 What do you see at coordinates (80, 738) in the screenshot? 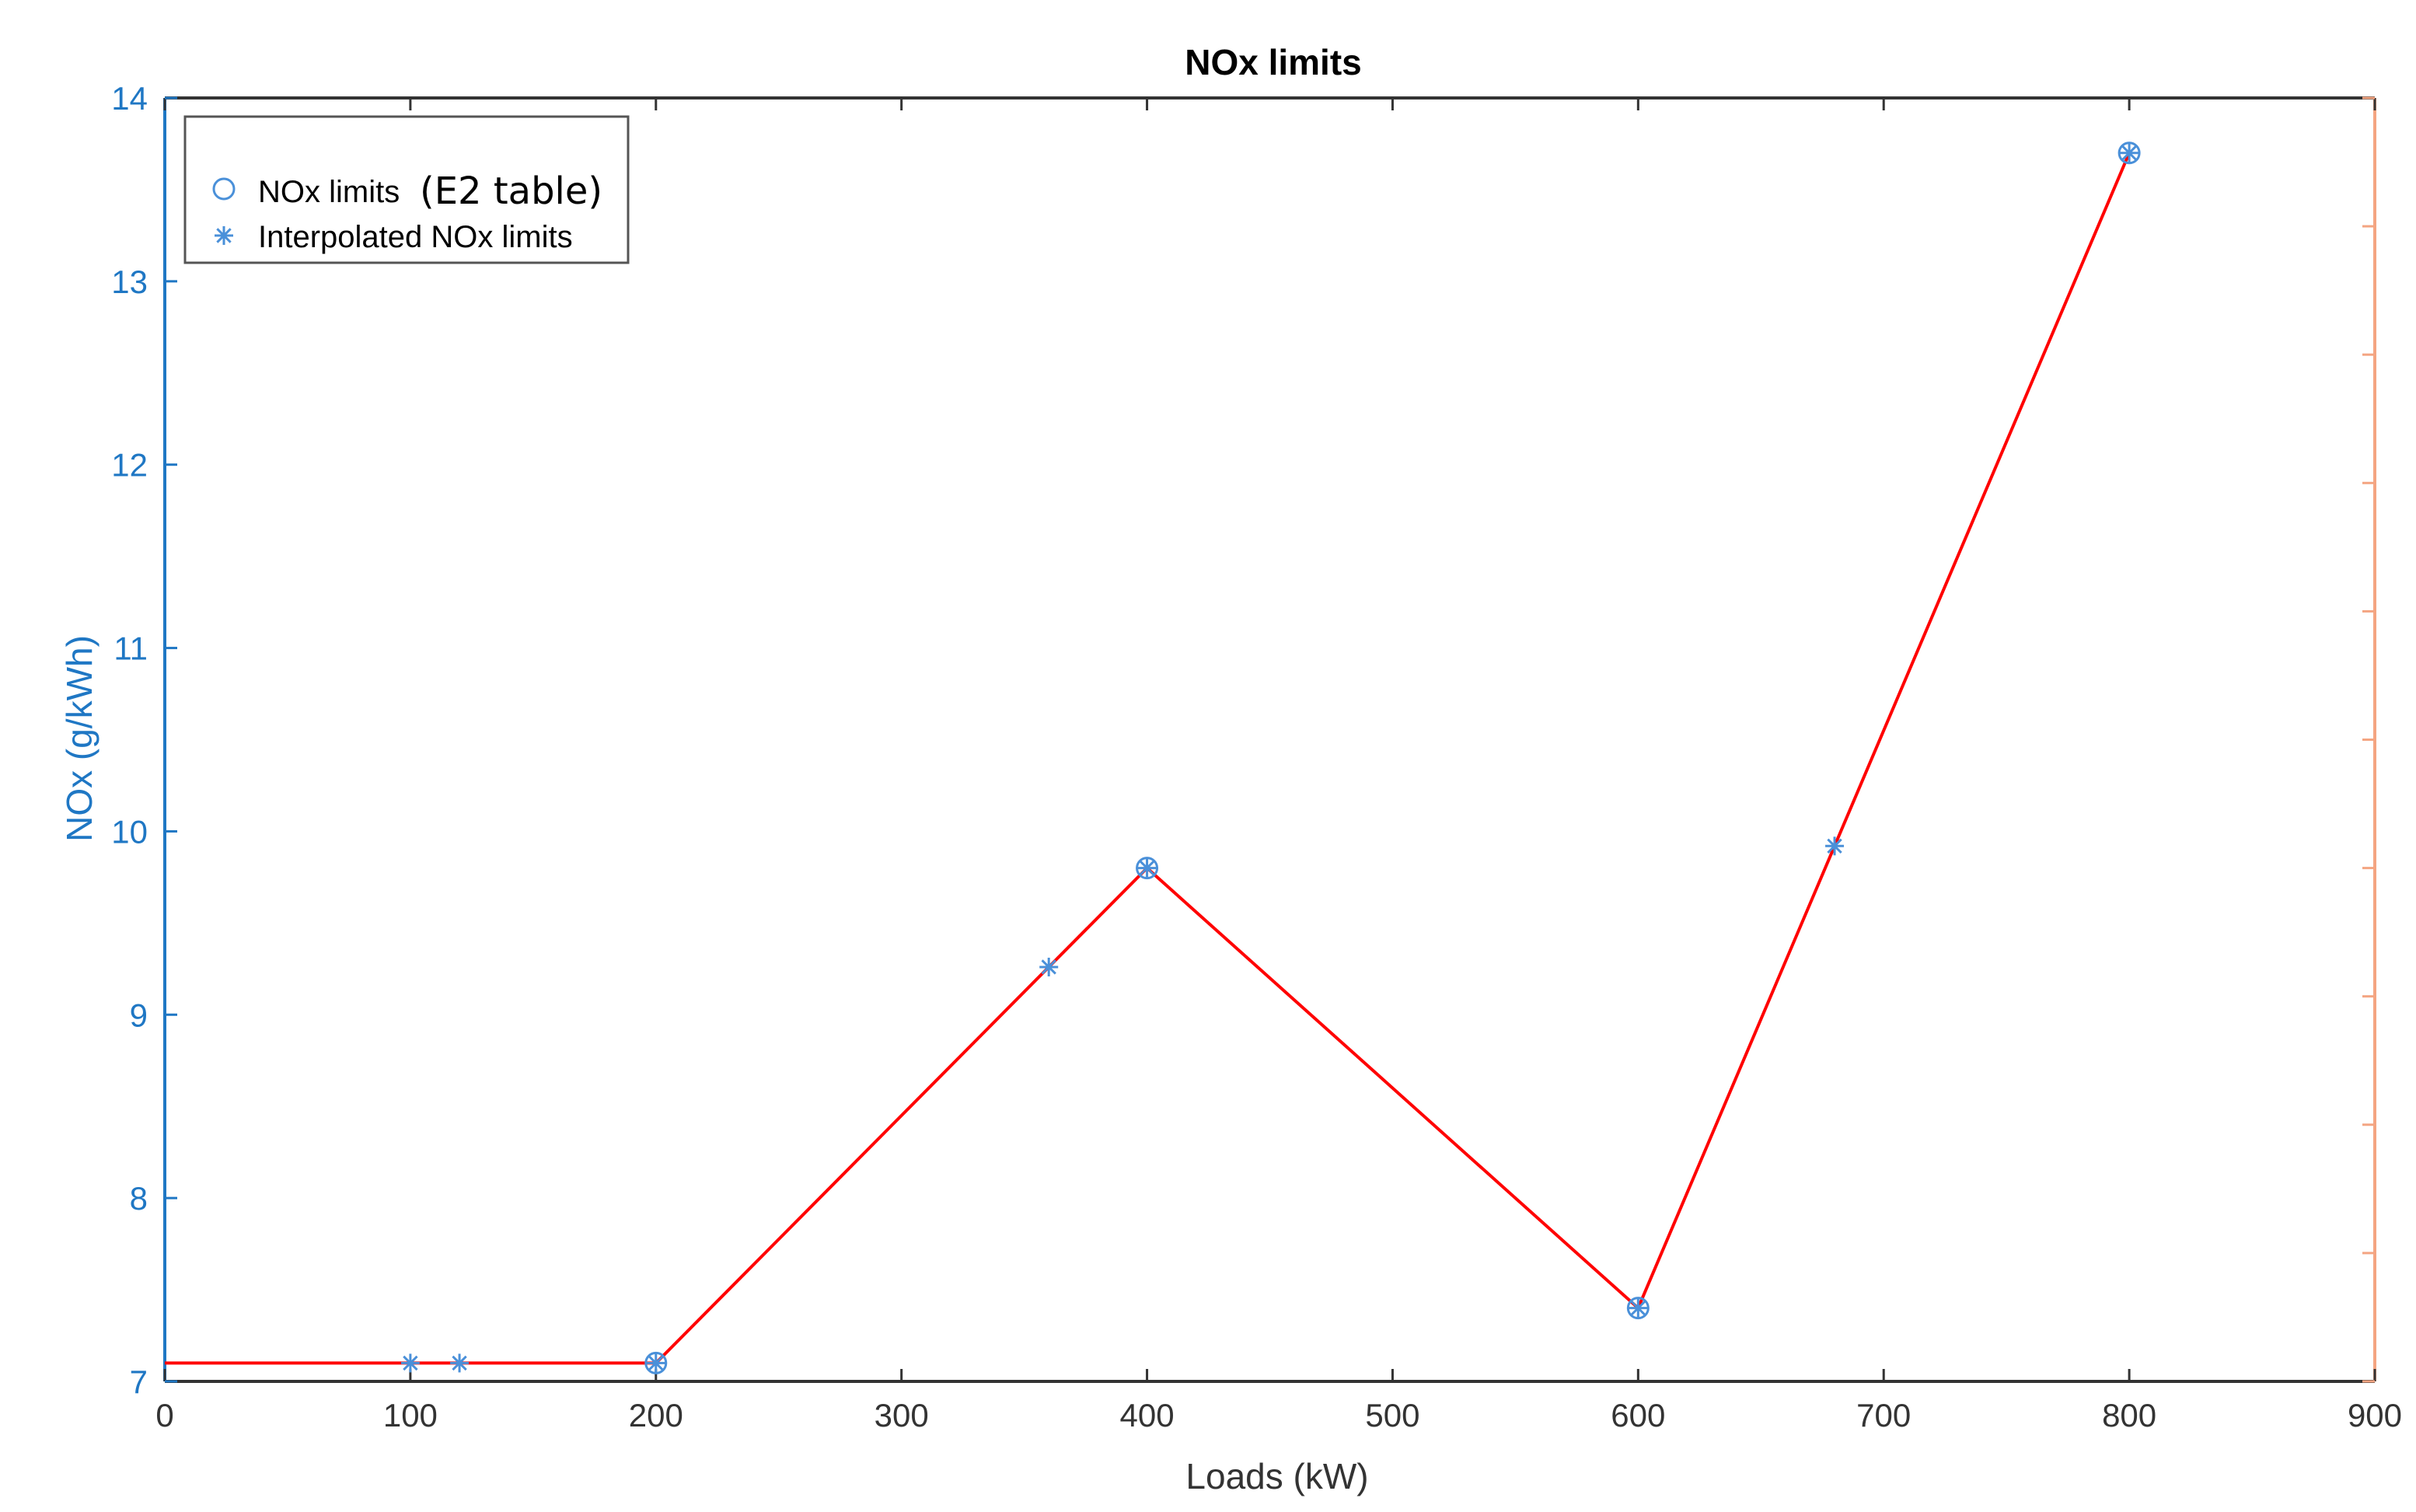
I see `y-axis-label: NOx (g/kWh)` at bounding box center [80, 738].